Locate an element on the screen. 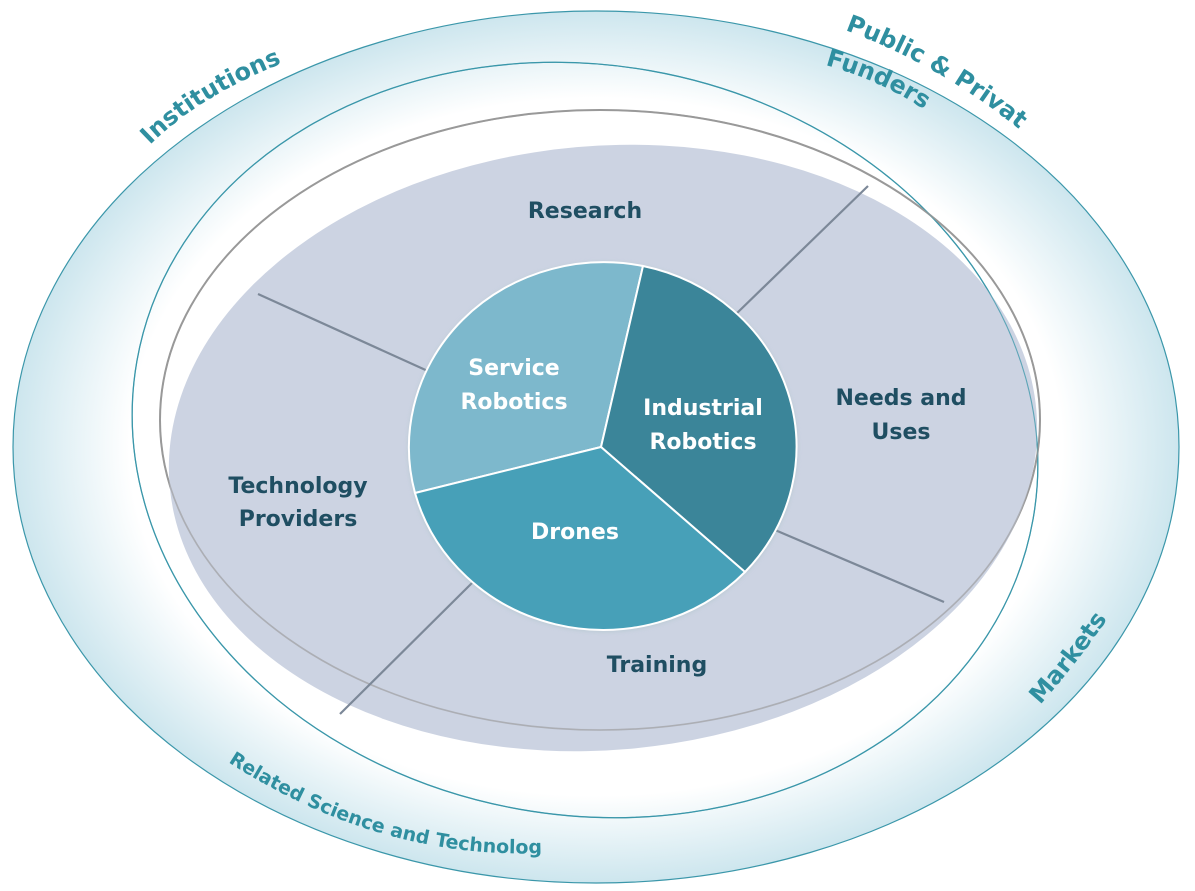 Image resolution: width=1195 pixels, height=891 pixels. industrial-robotics-slice is located at coordinates (698, 419).